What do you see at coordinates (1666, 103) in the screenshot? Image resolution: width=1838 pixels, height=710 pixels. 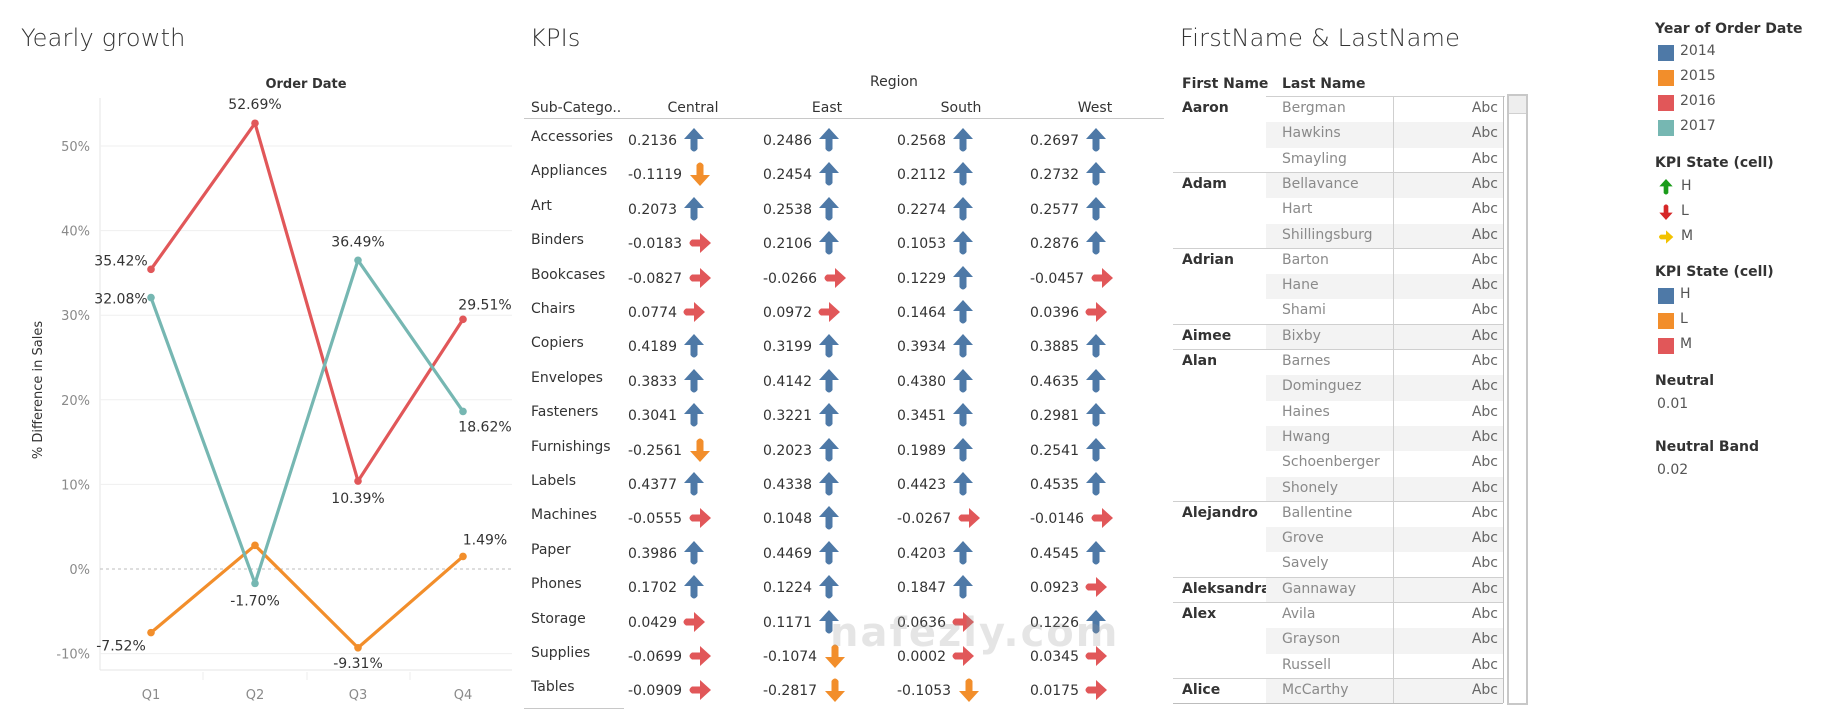 I see `legend-swatch-2016` at bounding box center [1666, 103].